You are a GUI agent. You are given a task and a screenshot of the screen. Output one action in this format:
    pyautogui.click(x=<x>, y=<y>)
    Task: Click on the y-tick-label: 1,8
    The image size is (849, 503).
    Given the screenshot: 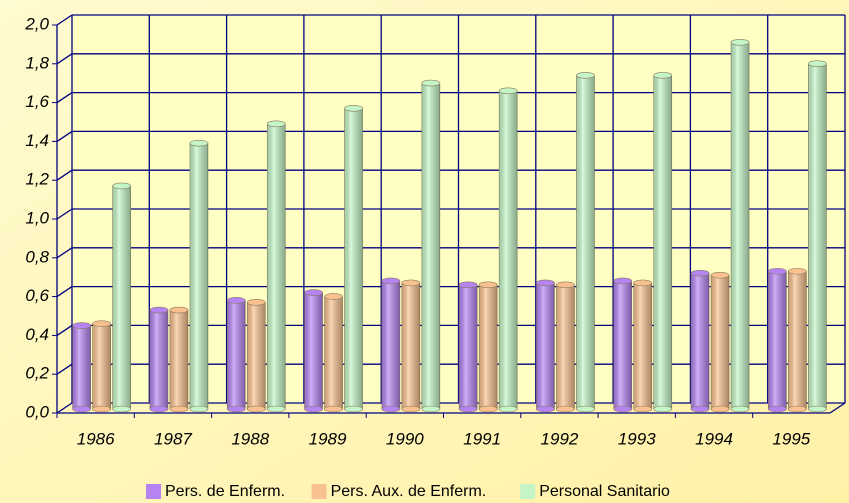 What is the action you would take?
    pyautogui.click(x=37, y=62)
    